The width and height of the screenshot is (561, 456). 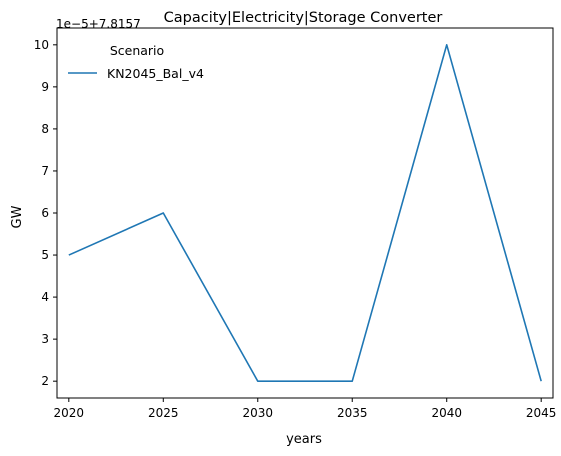 I want to click on chart-title: Capacity|Electricity|Storage Converter, so click(x=303, y=18).